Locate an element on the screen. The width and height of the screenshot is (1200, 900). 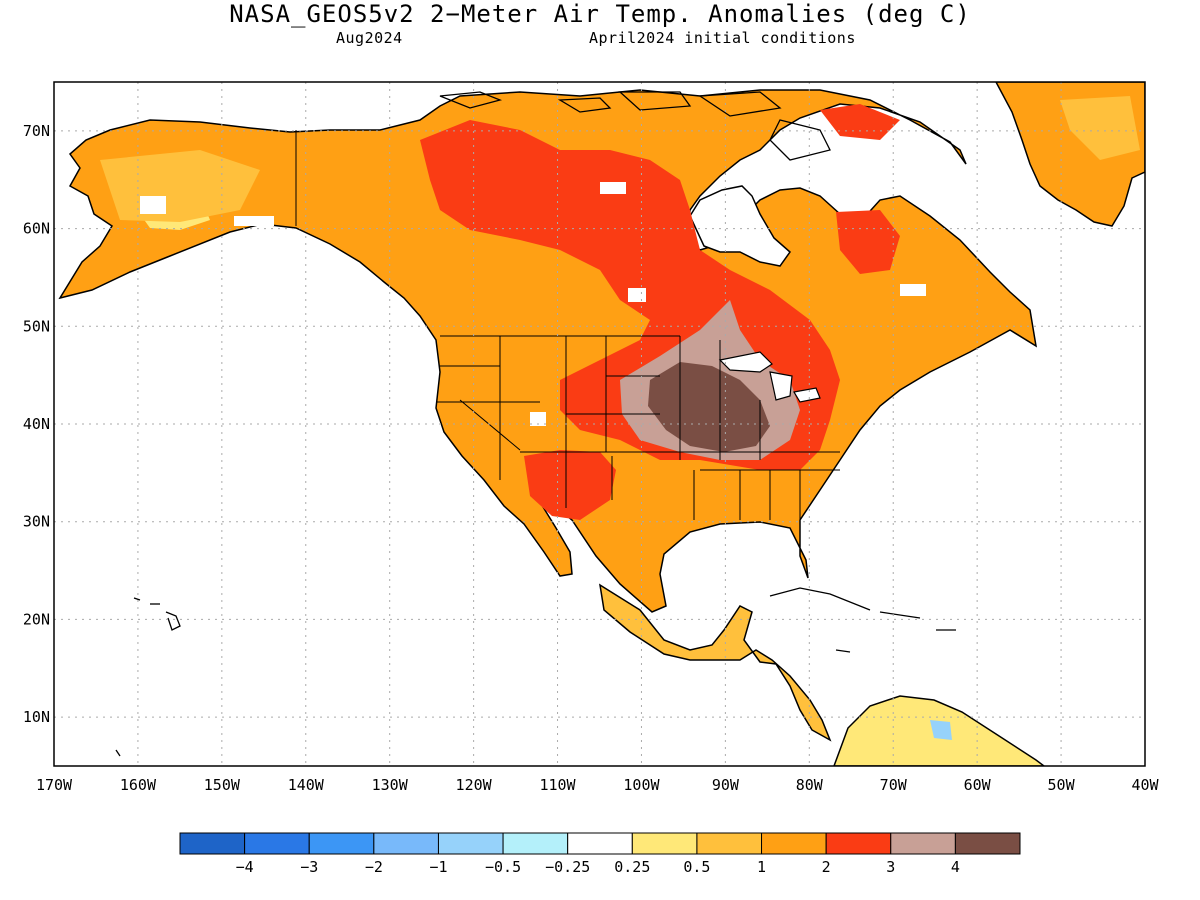
quebec-hot-zone is located at coordinates (868, 242).